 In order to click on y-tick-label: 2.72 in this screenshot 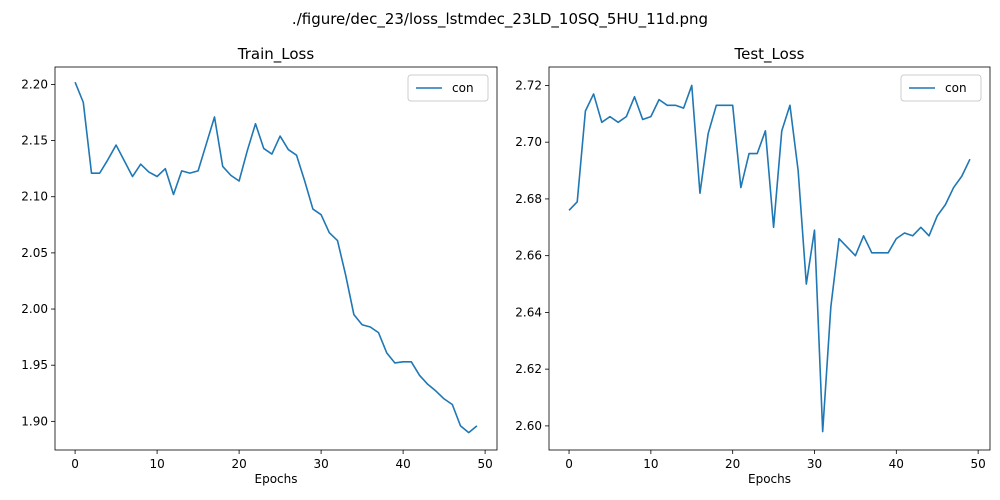, I will do `click(528, 85)`.